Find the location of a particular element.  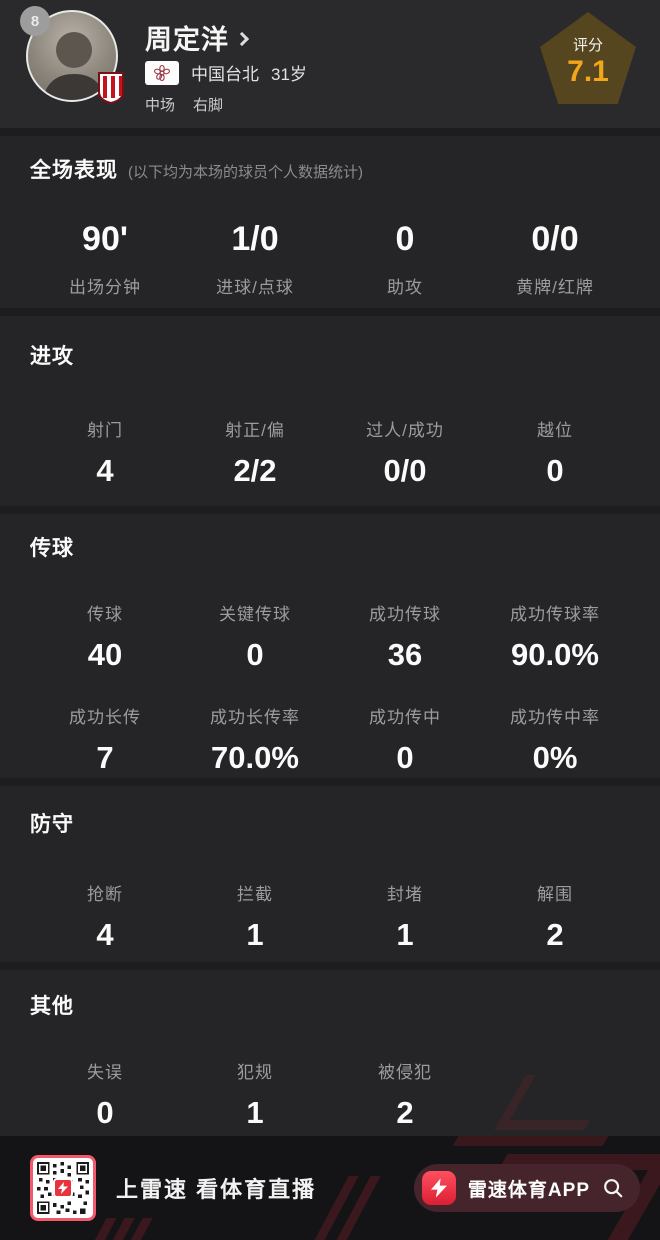

stat-label: 出场分钟 is located at coordinates (105, 287).